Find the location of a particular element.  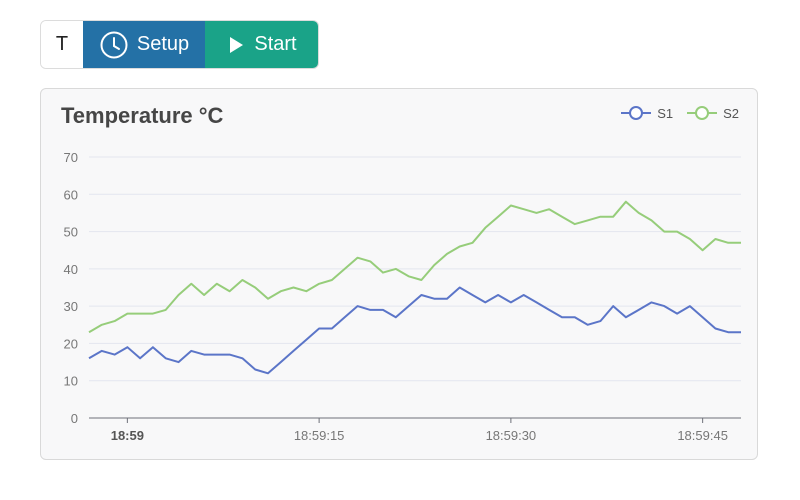

setup-button-label: Setup is located at coordinates (163, 44).